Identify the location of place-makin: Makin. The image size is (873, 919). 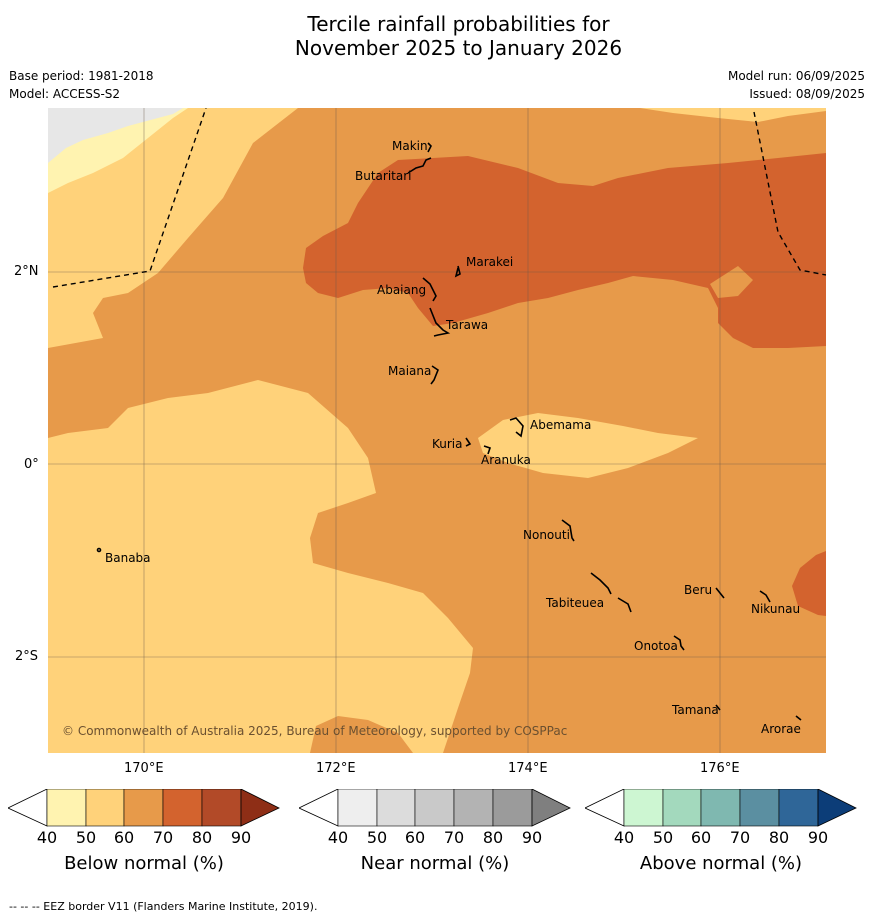
(410, 146).